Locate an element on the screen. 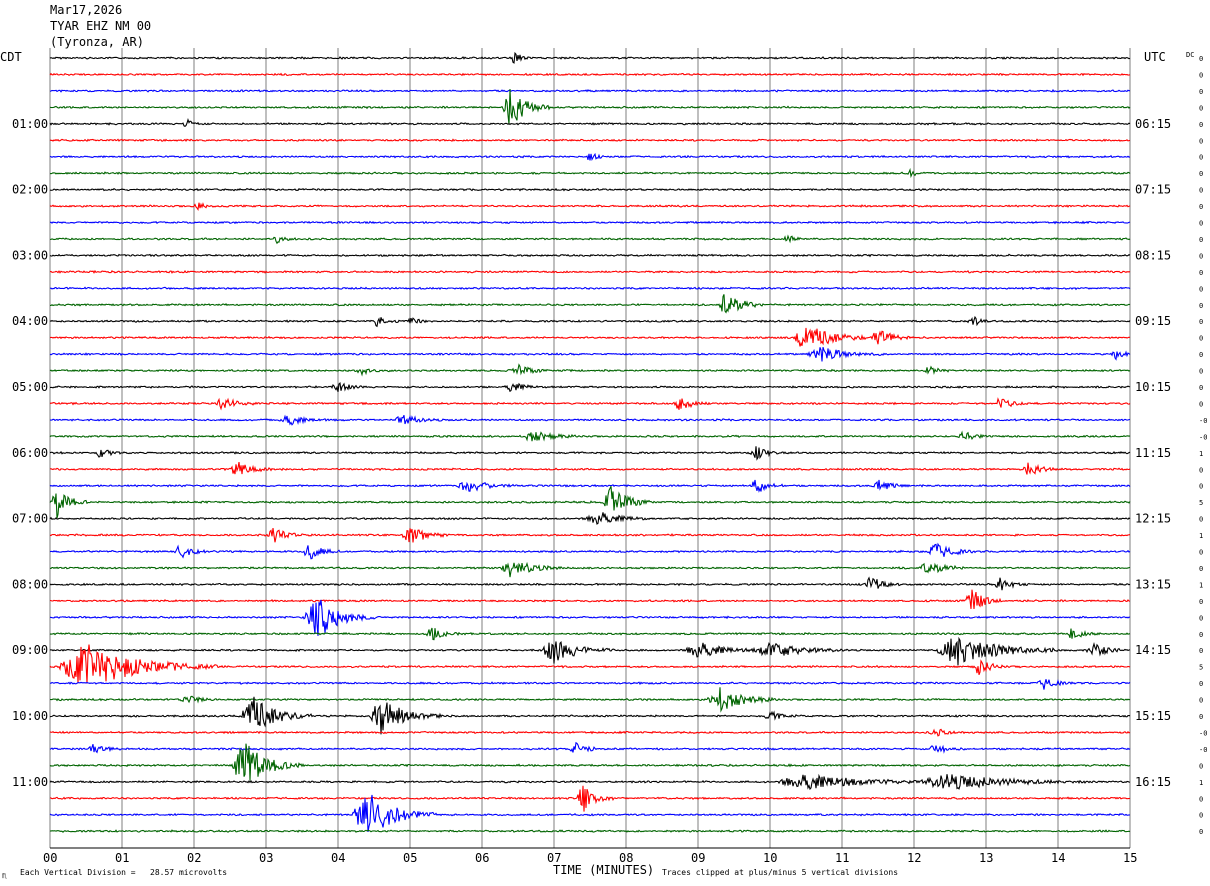  right-hour-label: 10:15 is located at coordinates (1153, 387).